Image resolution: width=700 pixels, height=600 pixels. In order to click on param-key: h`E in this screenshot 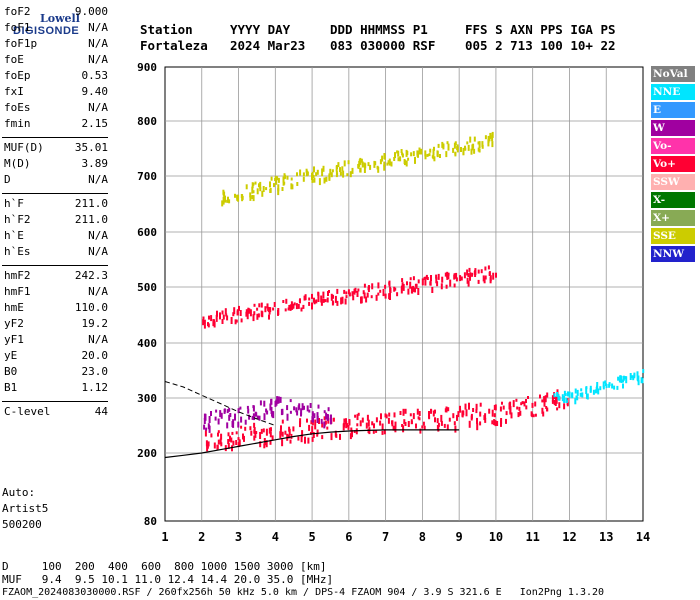, I will do `click(14, 235)`.